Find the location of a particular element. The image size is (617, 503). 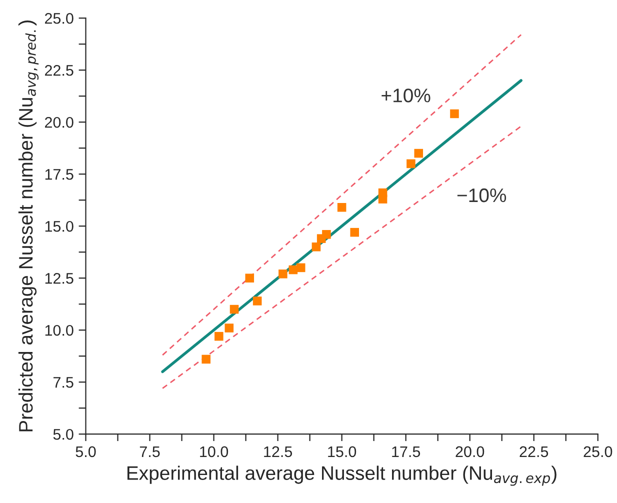

x-tick-label: 17.5 is located at coordinates (406, 452).